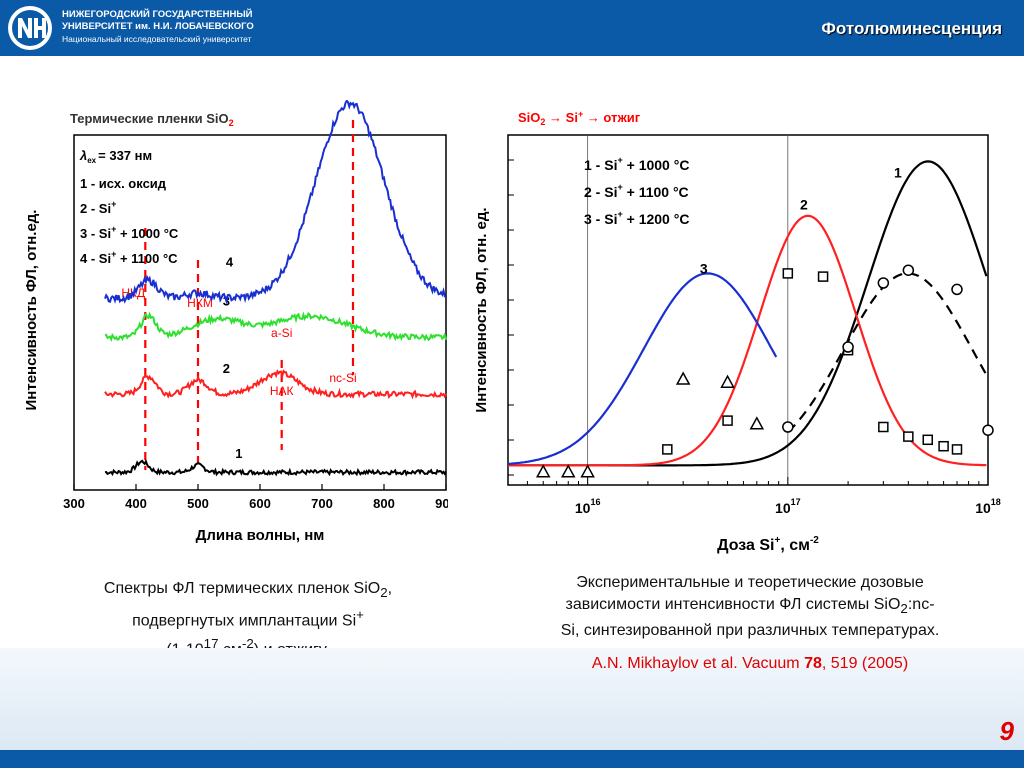 Image resolution: width=1024 pixels, height=768 pixels. Describe the element at coordinates (384, 503) in the screenshot. I see `x-tick-label: 800` at that location.